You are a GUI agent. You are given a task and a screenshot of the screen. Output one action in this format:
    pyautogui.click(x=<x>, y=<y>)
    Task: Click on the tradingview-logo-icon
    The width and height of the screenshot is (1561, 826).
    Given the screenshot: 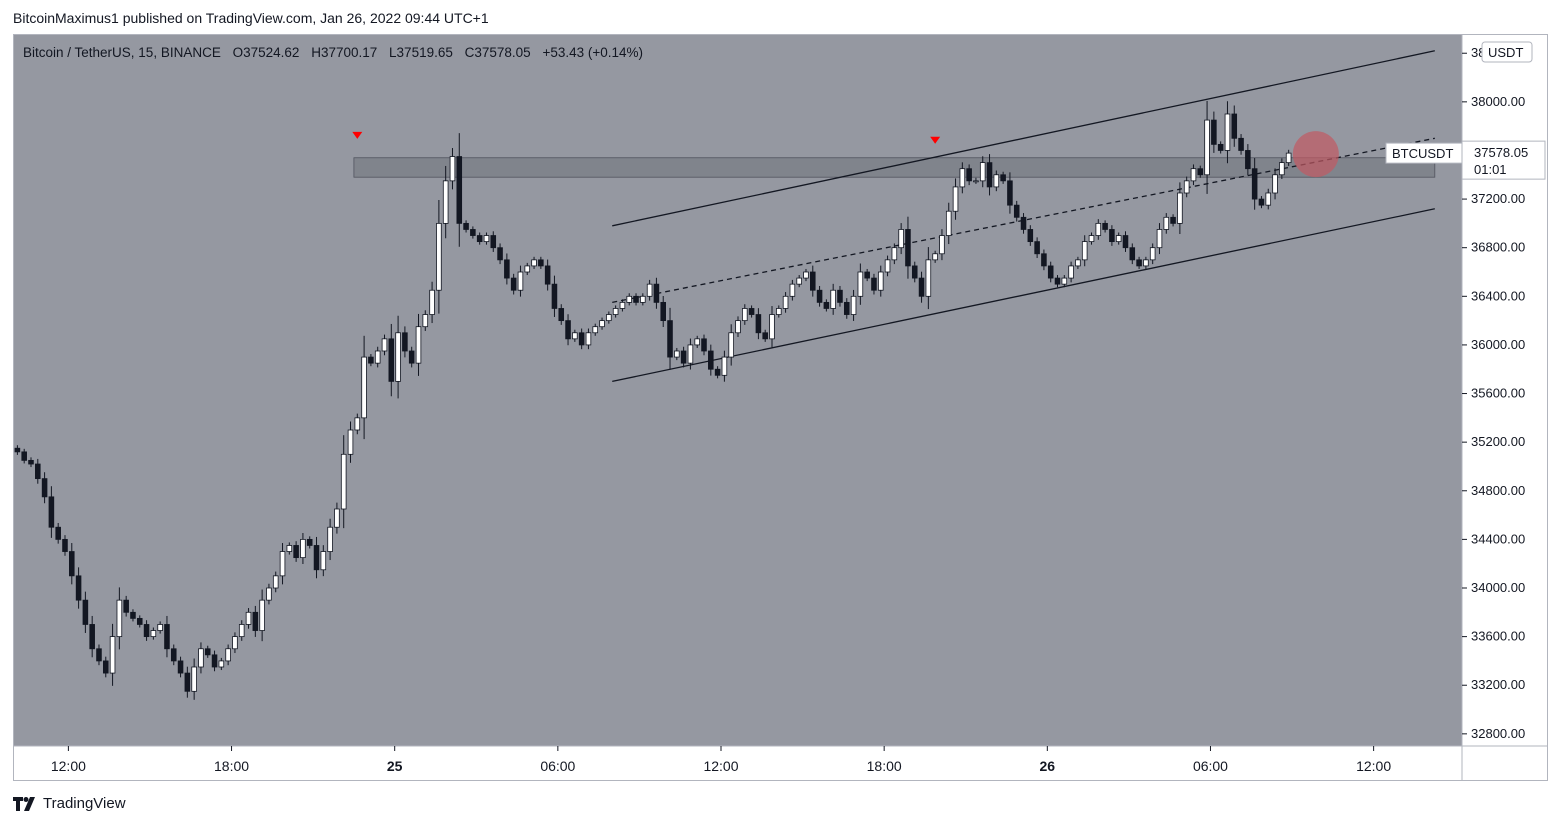 What is the action you would take?
    pyautogui.click(x=24, y=803)
    